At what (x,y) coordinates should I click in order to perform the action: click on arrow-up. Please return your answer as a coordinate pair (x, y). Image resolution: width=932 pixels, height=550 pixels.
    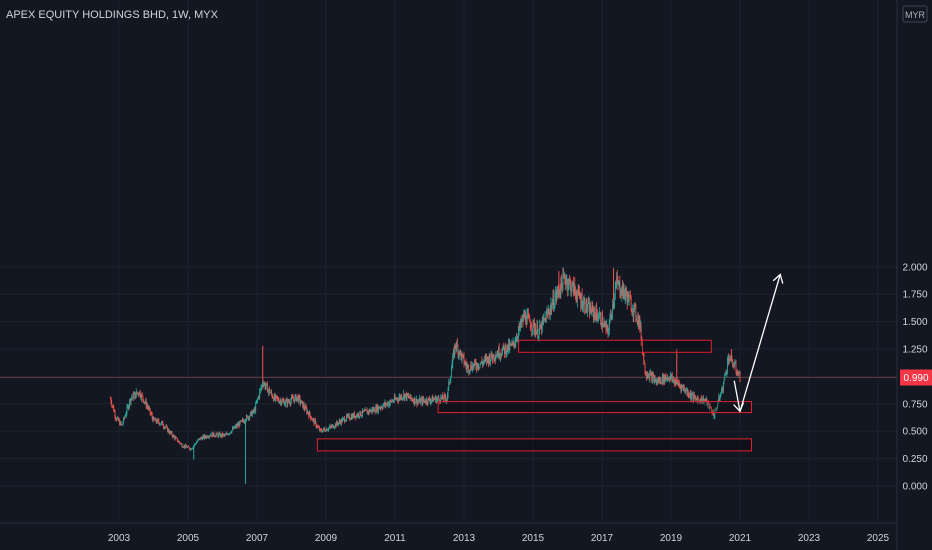
    Looking at the image, I should click on (761, 342).